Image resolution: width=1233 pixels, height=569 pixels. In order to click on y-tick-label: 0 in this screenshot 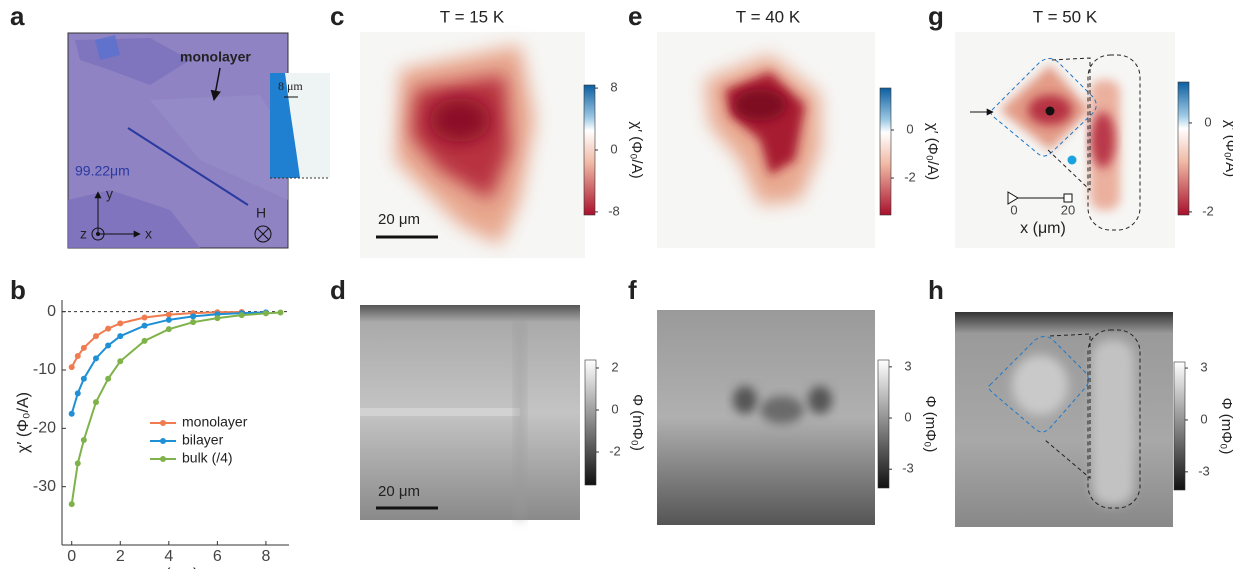, I will do `click(51, 311)`.